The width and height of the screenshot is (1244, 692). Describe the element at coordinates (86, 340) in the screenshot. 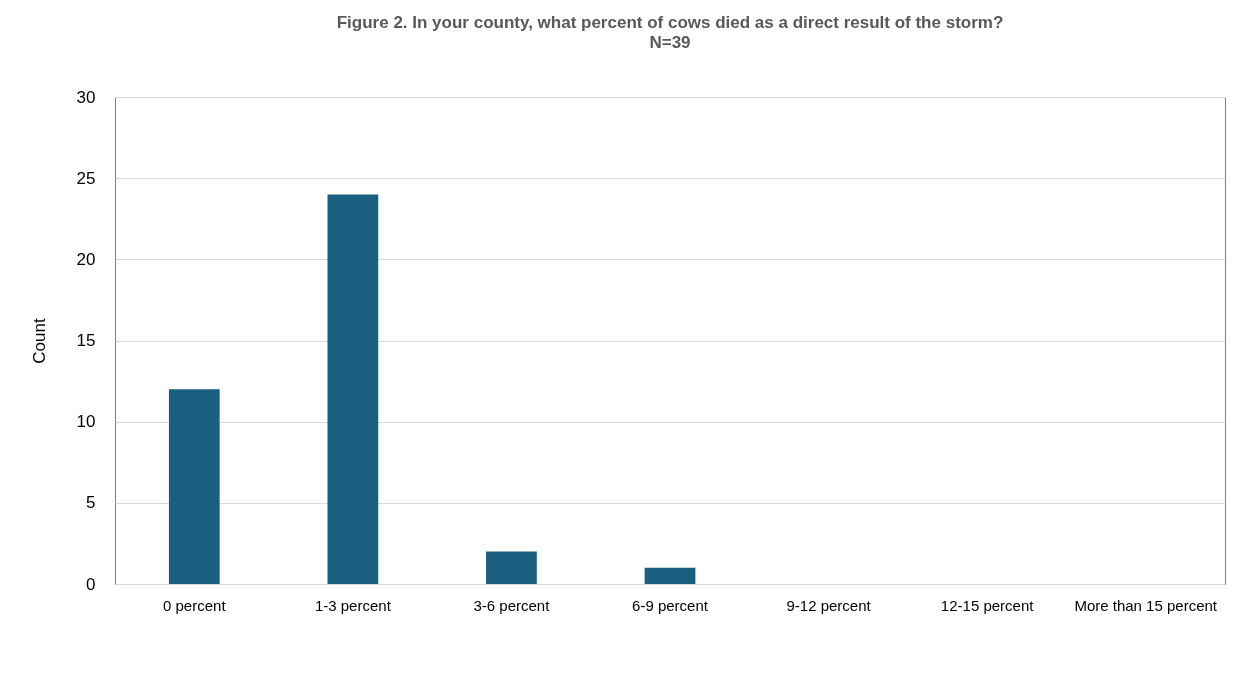

I see `y-tick-label: 15` at that location.